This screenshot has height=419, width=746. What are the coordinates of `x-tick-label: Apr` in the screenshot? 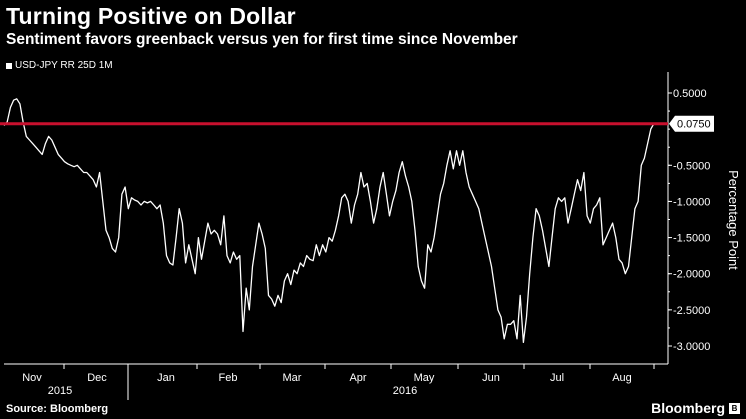 It's located at (357, 378).